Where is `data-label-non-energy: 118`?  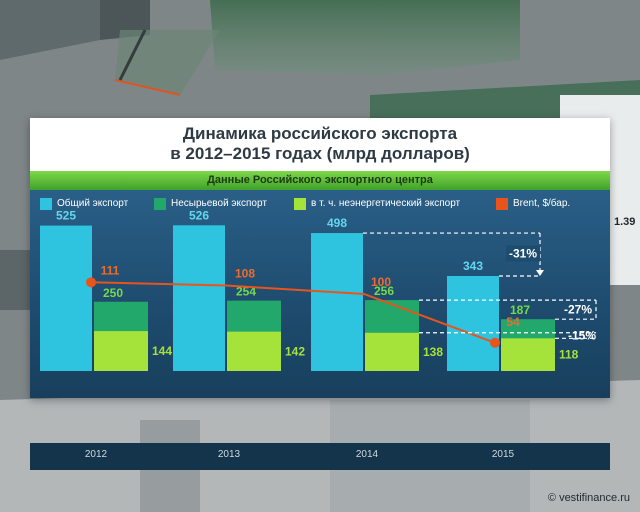
data-label-non-energy: 118 is located at coordinates (569, 355).